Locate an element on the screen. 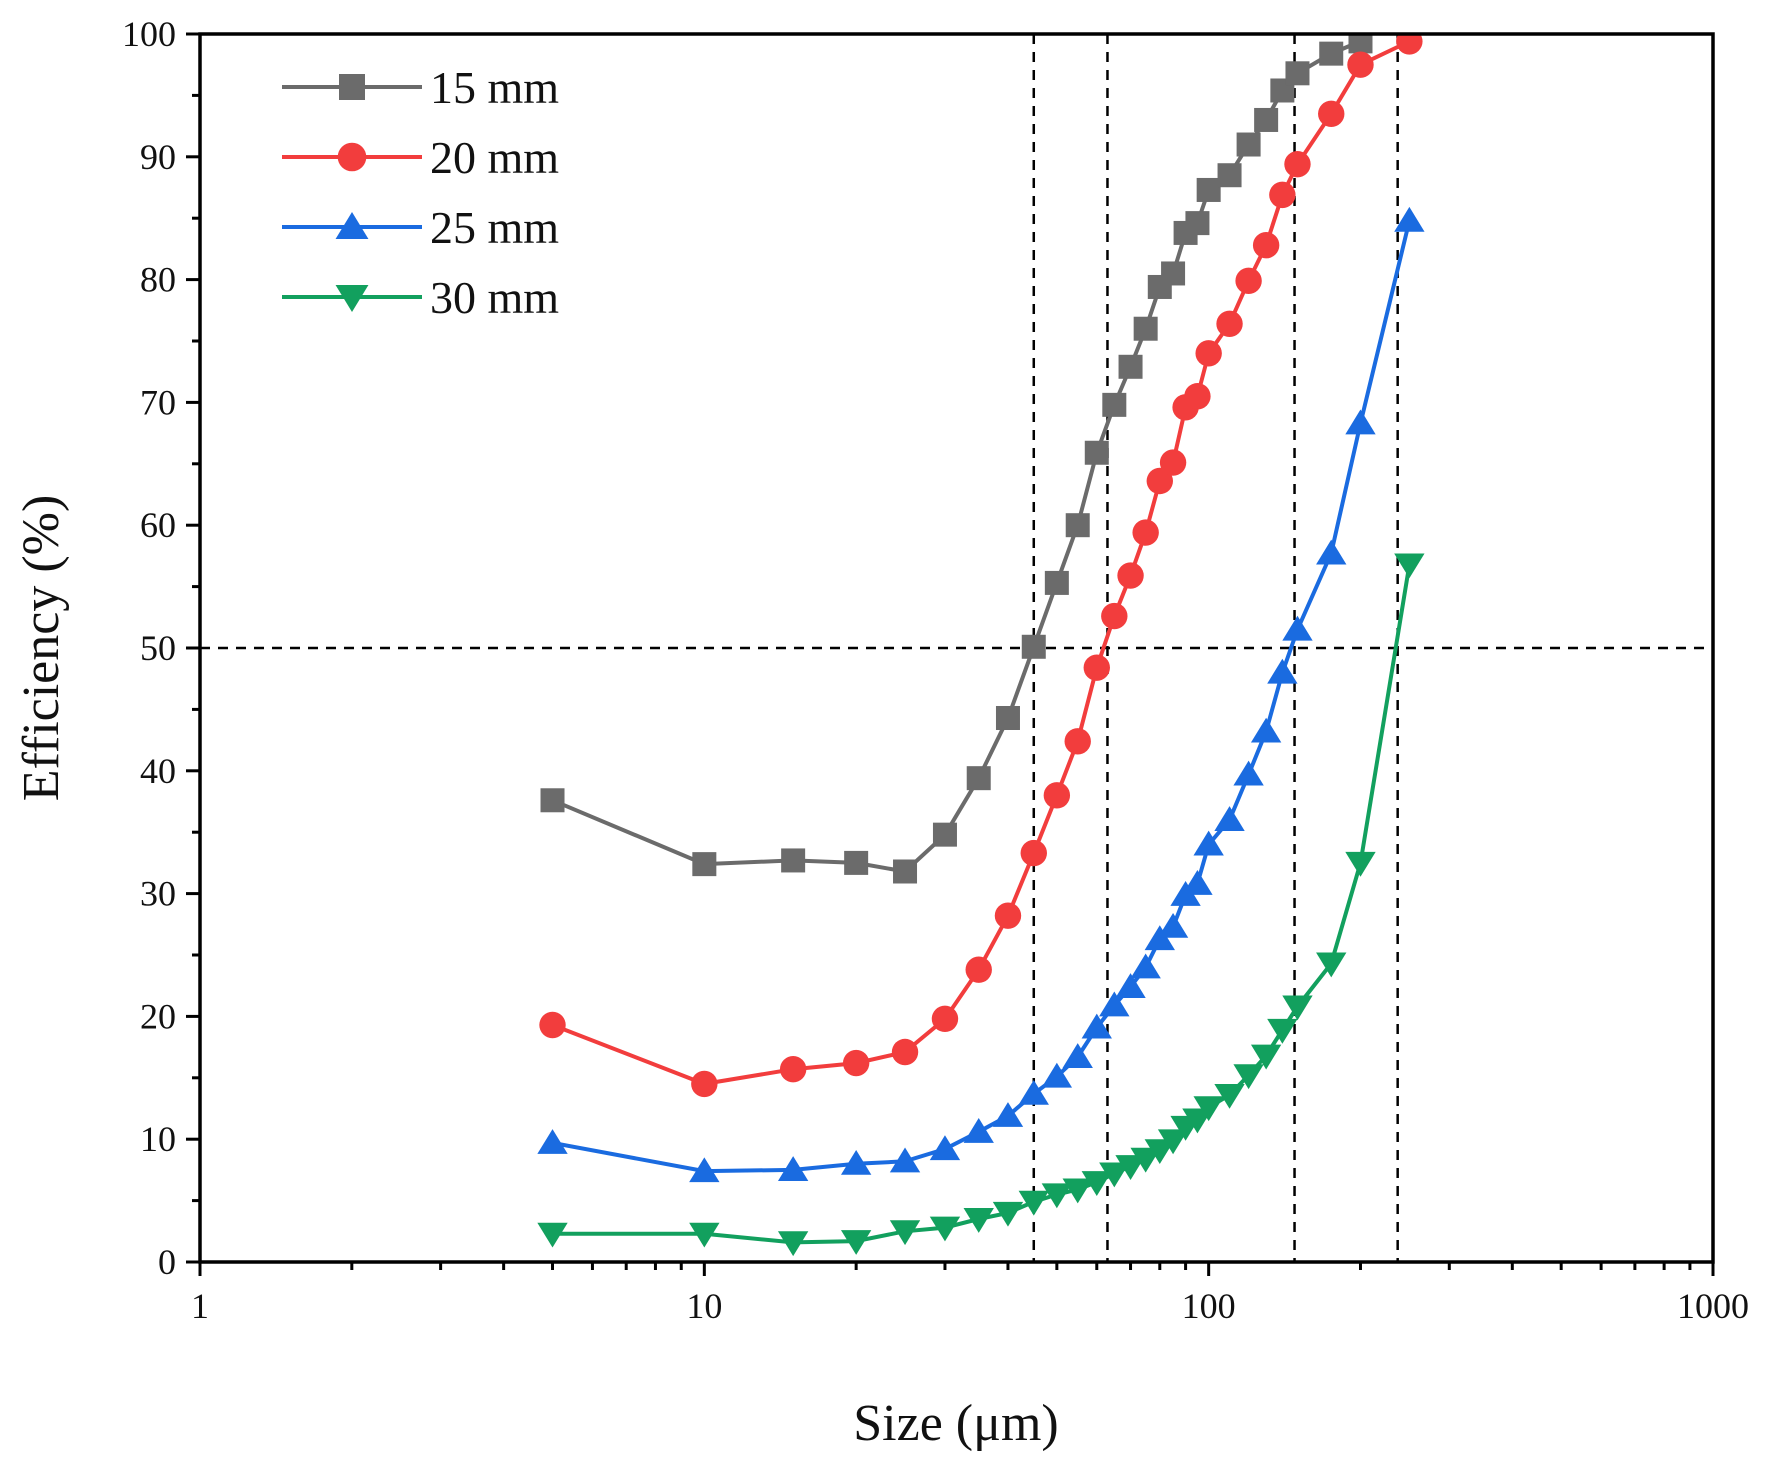  legend-label: 20 mm is located at coordinates (494, 157).